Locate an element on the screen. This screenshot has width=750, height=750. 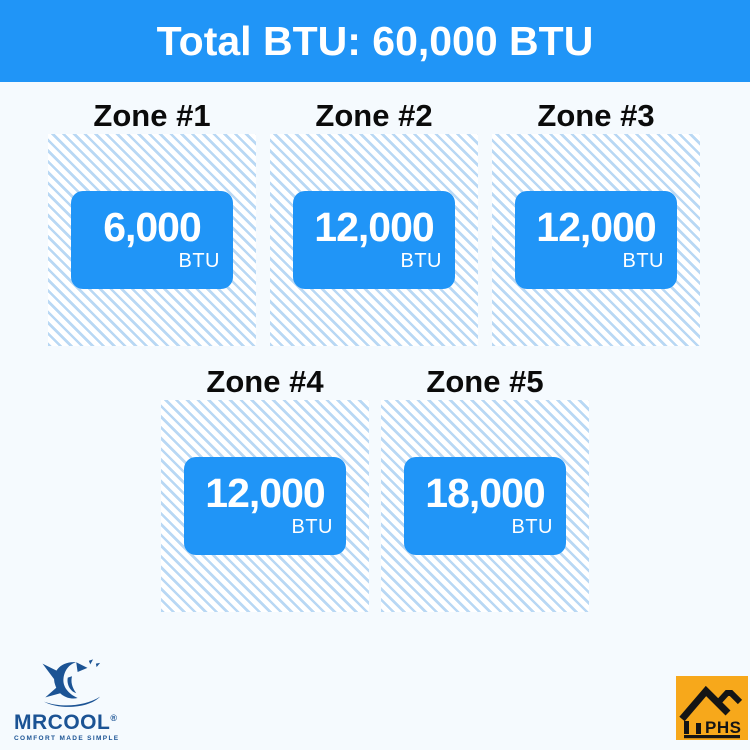
phs-house-icon: PHS is located at coordinates (712, 708).